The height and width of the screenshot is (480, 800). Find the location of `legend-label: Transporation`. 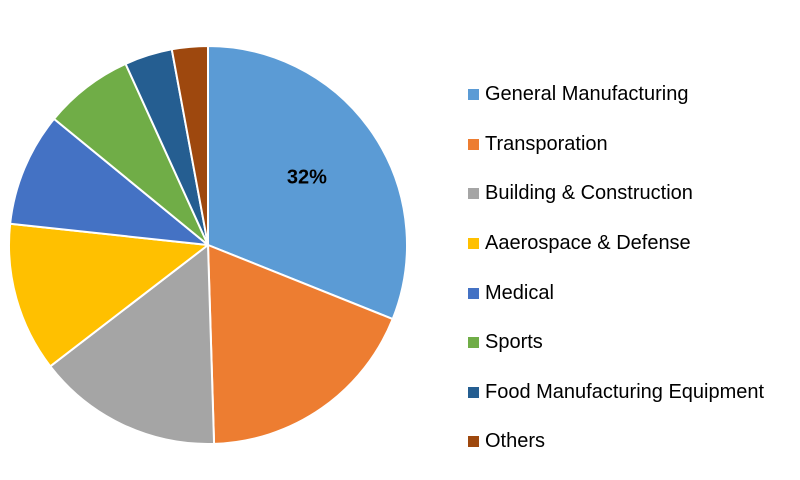

legend-label: Transporation is located at coordinates (546, 143).